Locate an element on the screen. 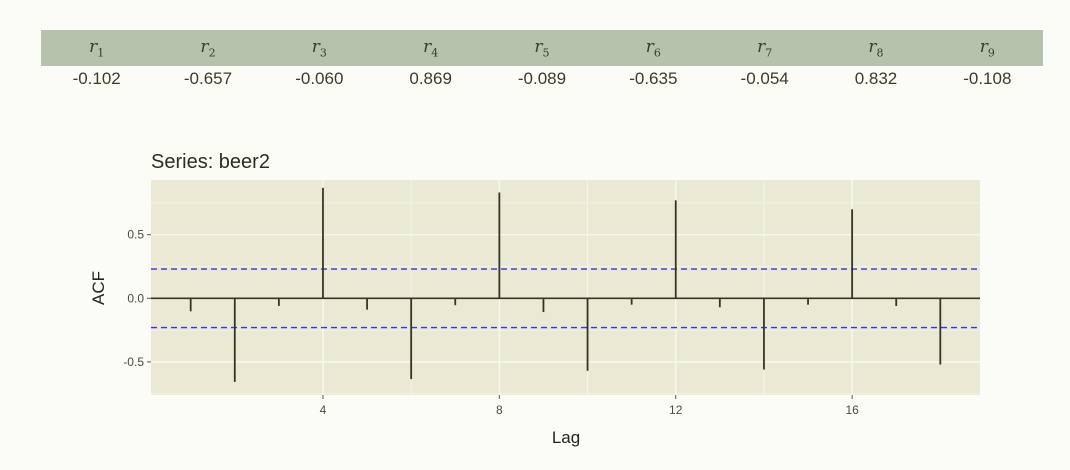 The height and width of the screenshot is (470, 1070). table-value-cell: -0.102 is located at coordinates (96, 78).